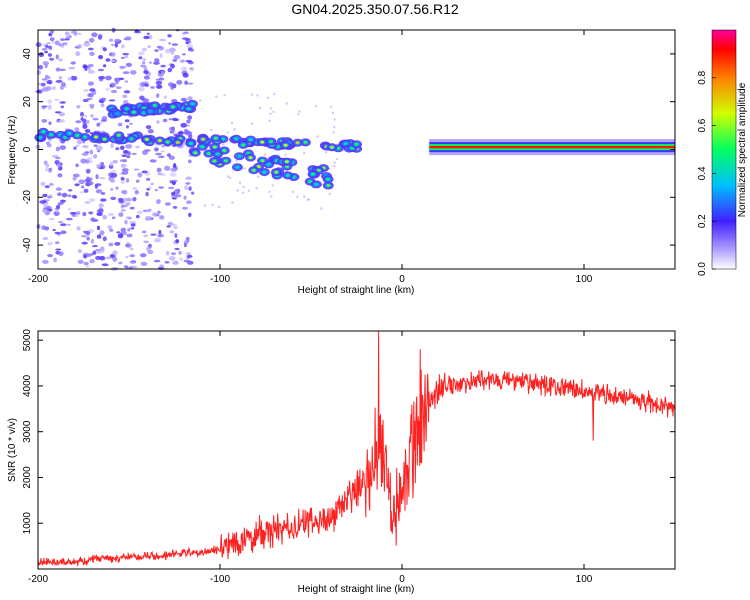 This screenshot has height=600, width=750. I want to click on heatmap-x-tick-label: -100, so click(220, 279).